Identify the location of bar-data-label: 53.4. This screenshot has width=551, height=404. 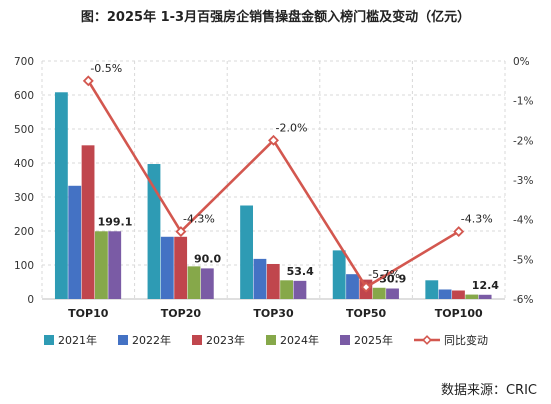
(300, 271).